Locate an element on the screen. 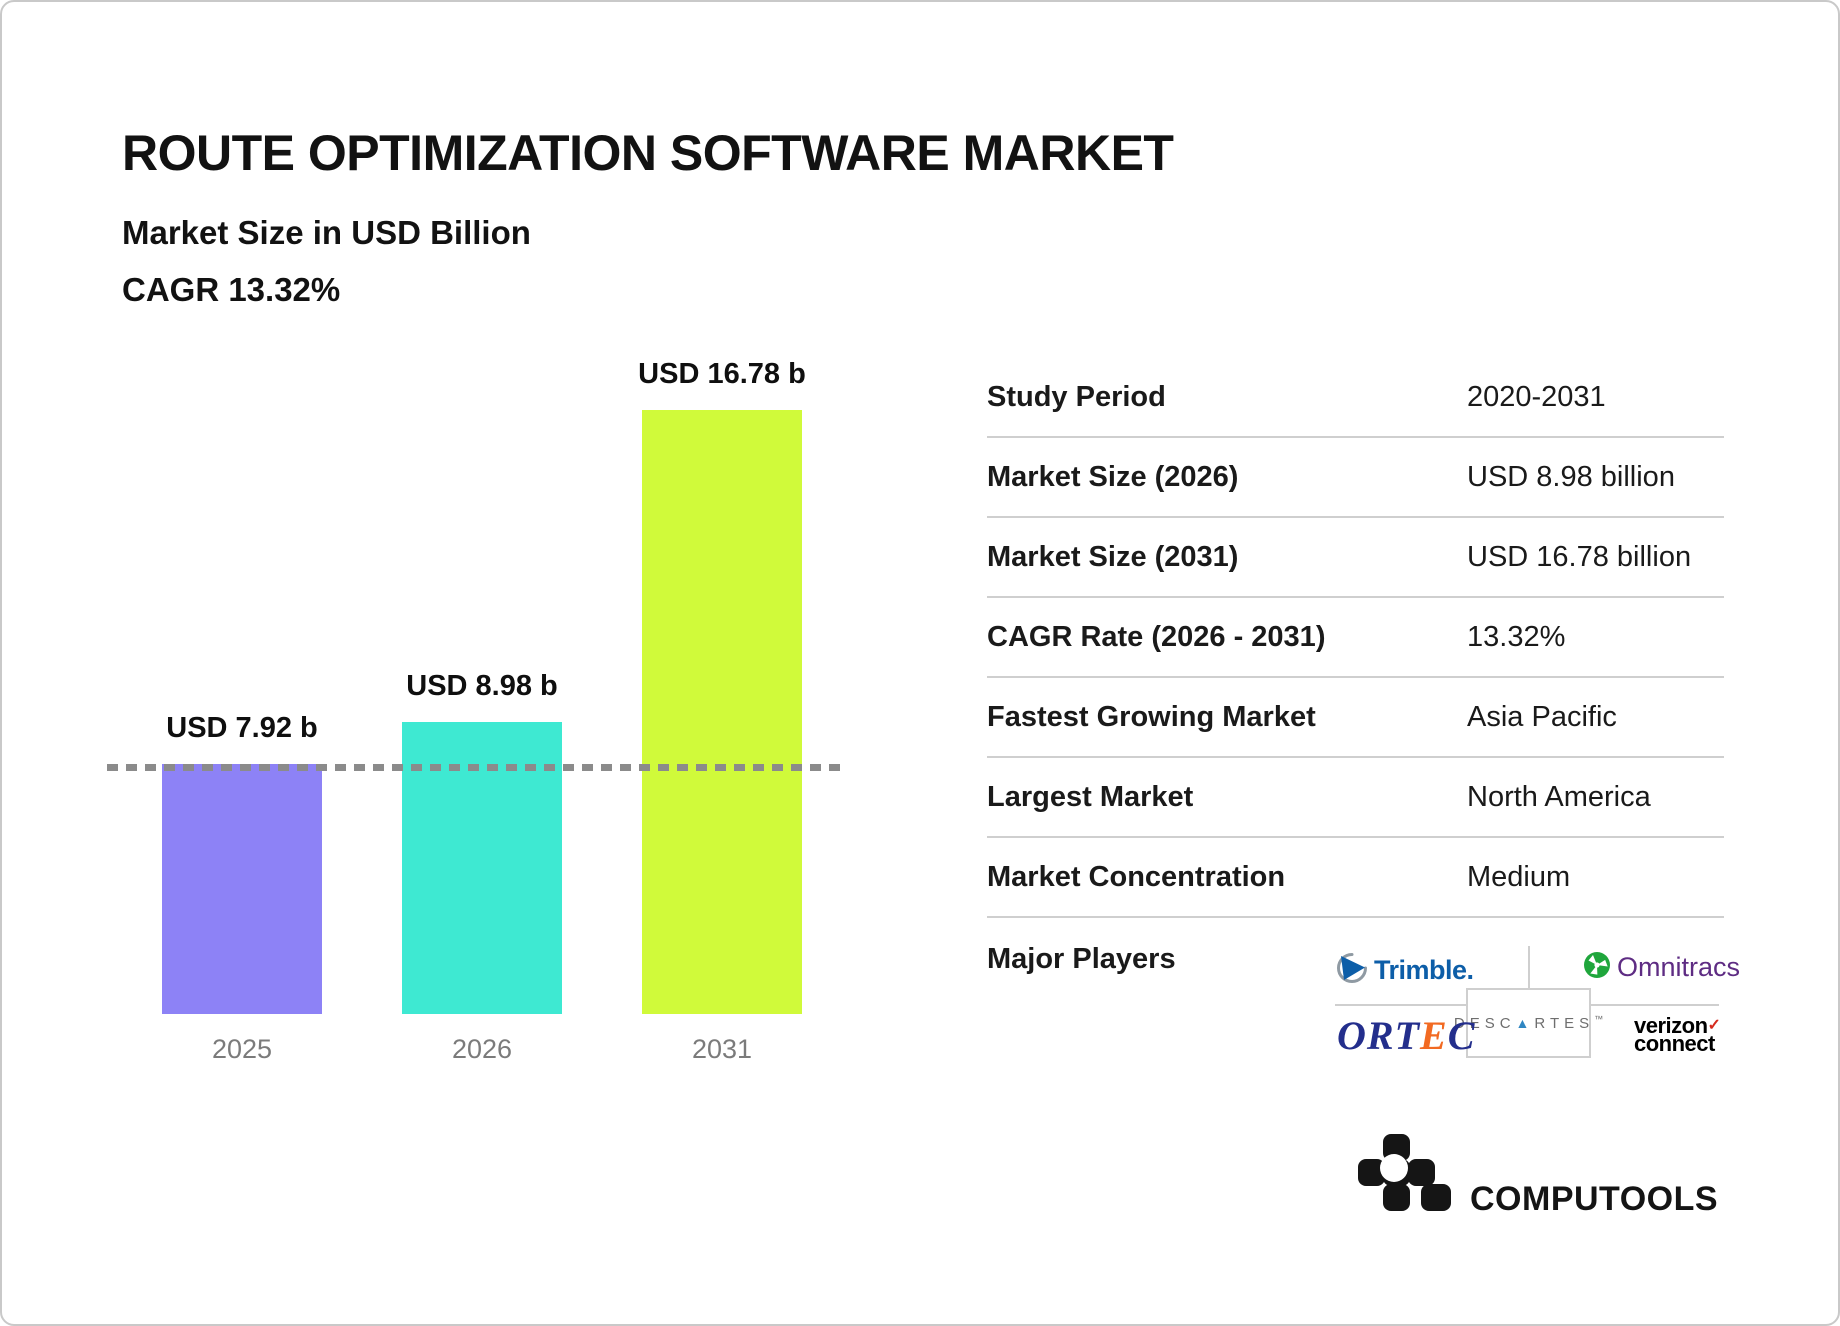  table-row: Market Size (2026) USD 8.98 billion is located at coordinates (1355, 477).